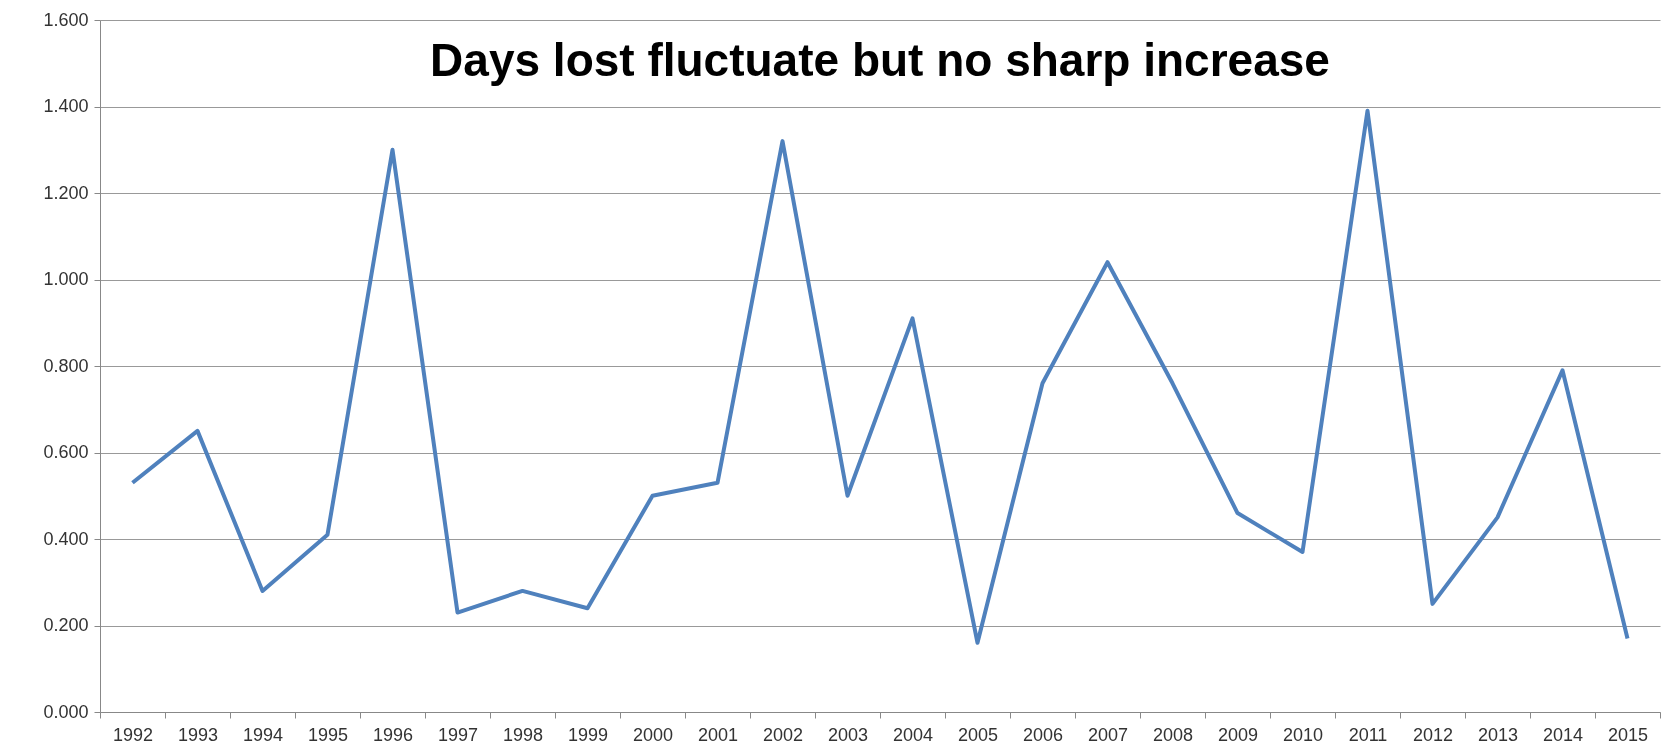 The height and width of the screenshot is (741, 1664). What do you see at coordinates (66, 625) in the screenshot?
I see `y-tick-label: 0.200` at bounding box center [66, 625].